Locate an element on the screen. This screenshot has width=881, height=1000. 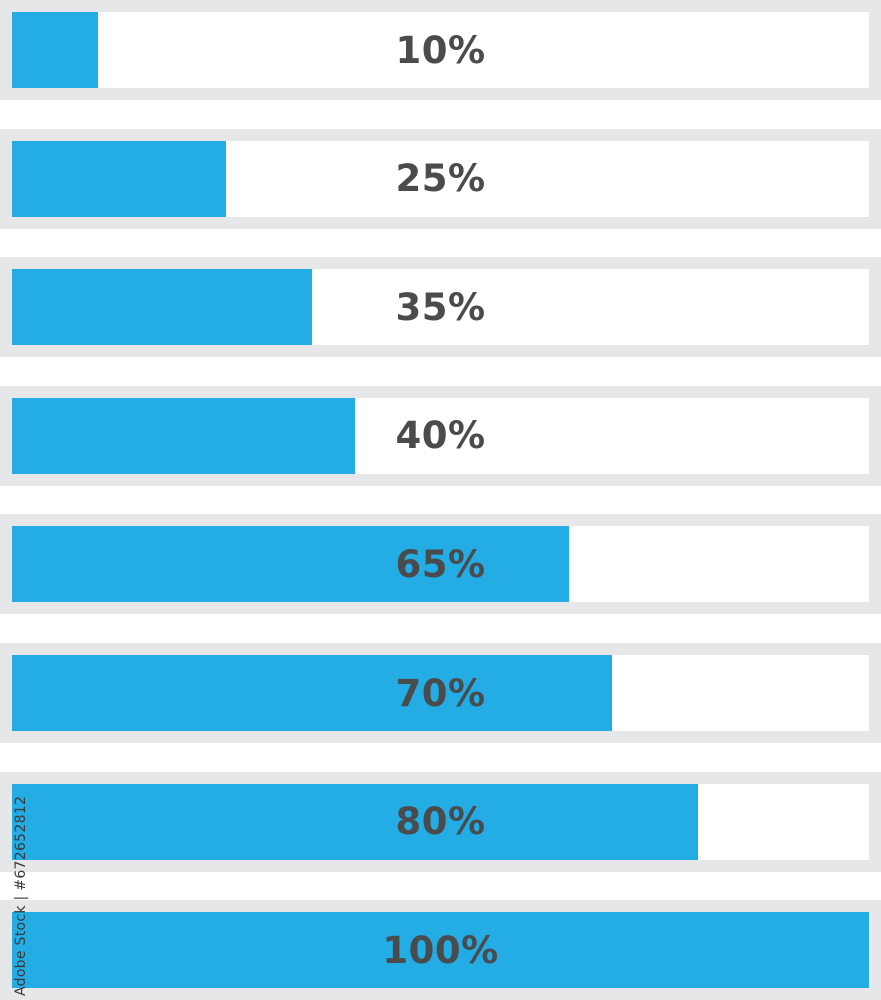
progress-bar-70: 70% is located at coordinates (440, 693).